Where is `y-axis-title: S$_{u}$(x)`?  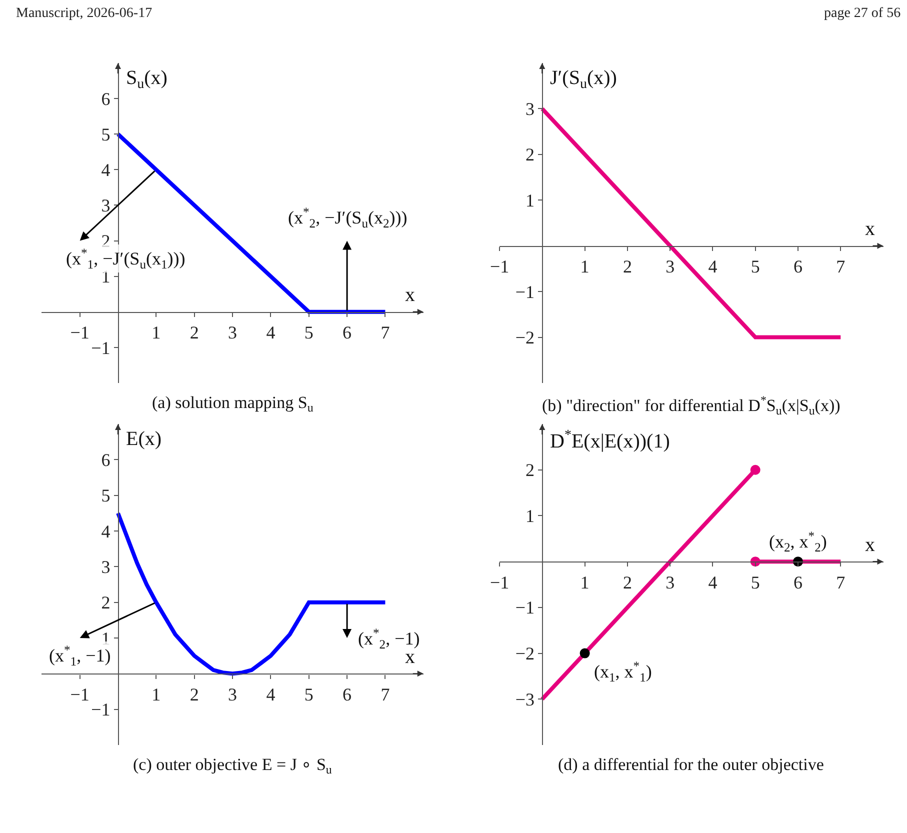 y-axis-title: S$_{u}$(x) is located at coordinates (147, 79).